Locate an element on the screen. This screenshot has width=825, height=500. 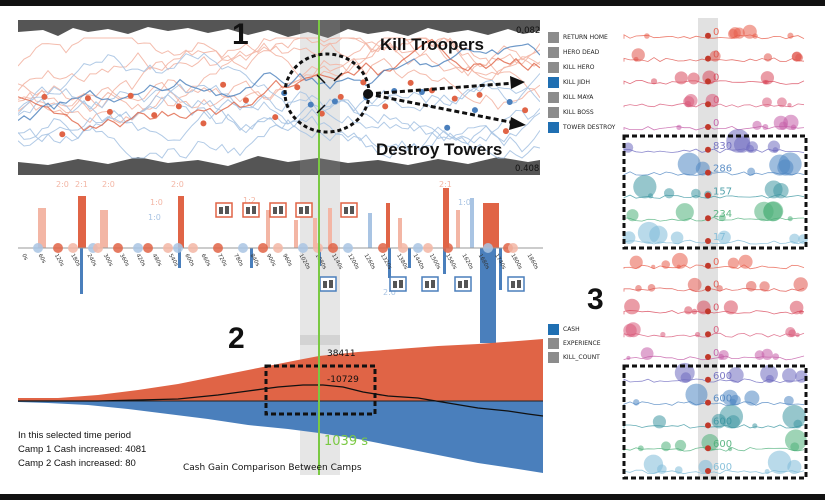
lens-annotation is located at coordinates (404, 93).